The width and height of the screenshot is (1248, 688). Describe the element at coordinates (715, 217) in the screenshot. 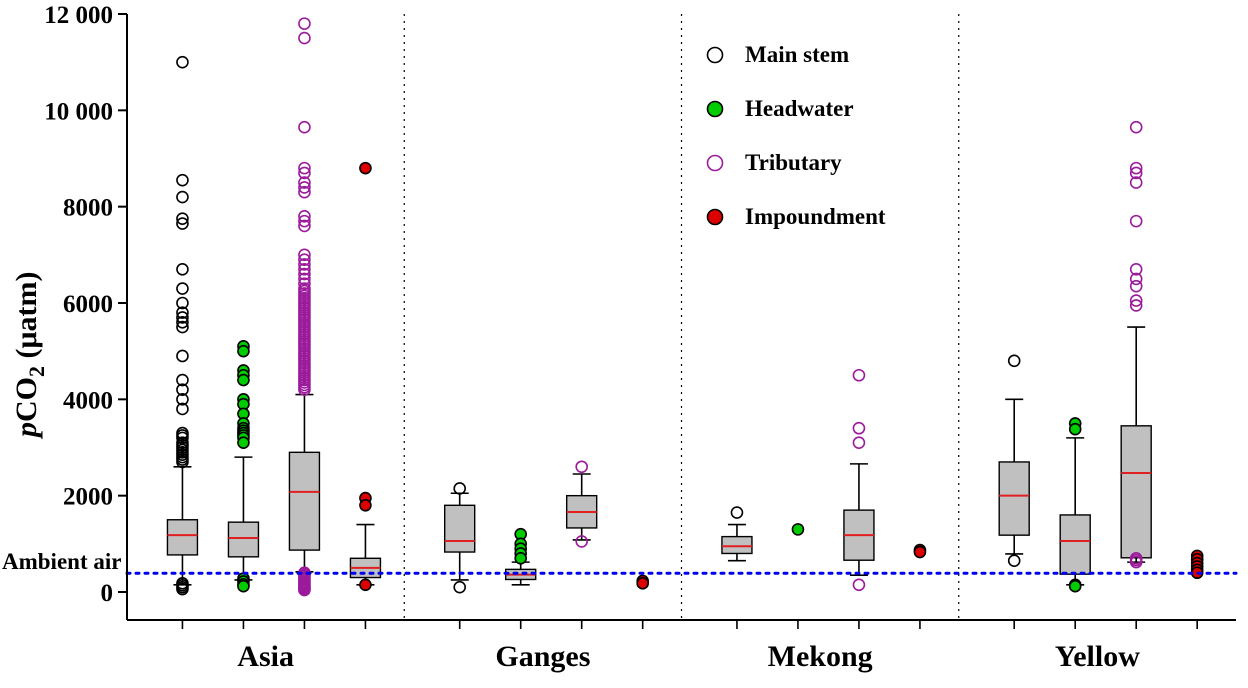

I see `legend-marker-impoundment` at that location.